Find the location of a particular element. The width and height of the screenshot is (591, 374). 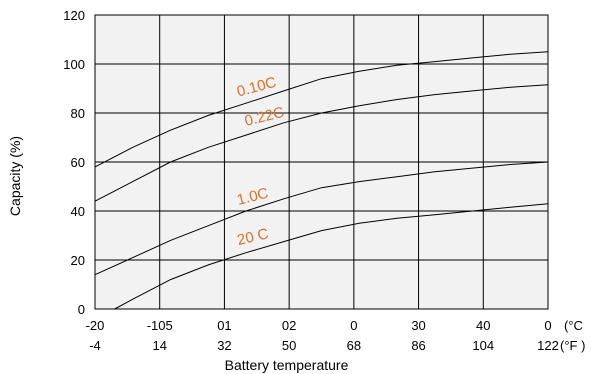

x-axis-title: Battery temperature is located at coordinates (287, 365).